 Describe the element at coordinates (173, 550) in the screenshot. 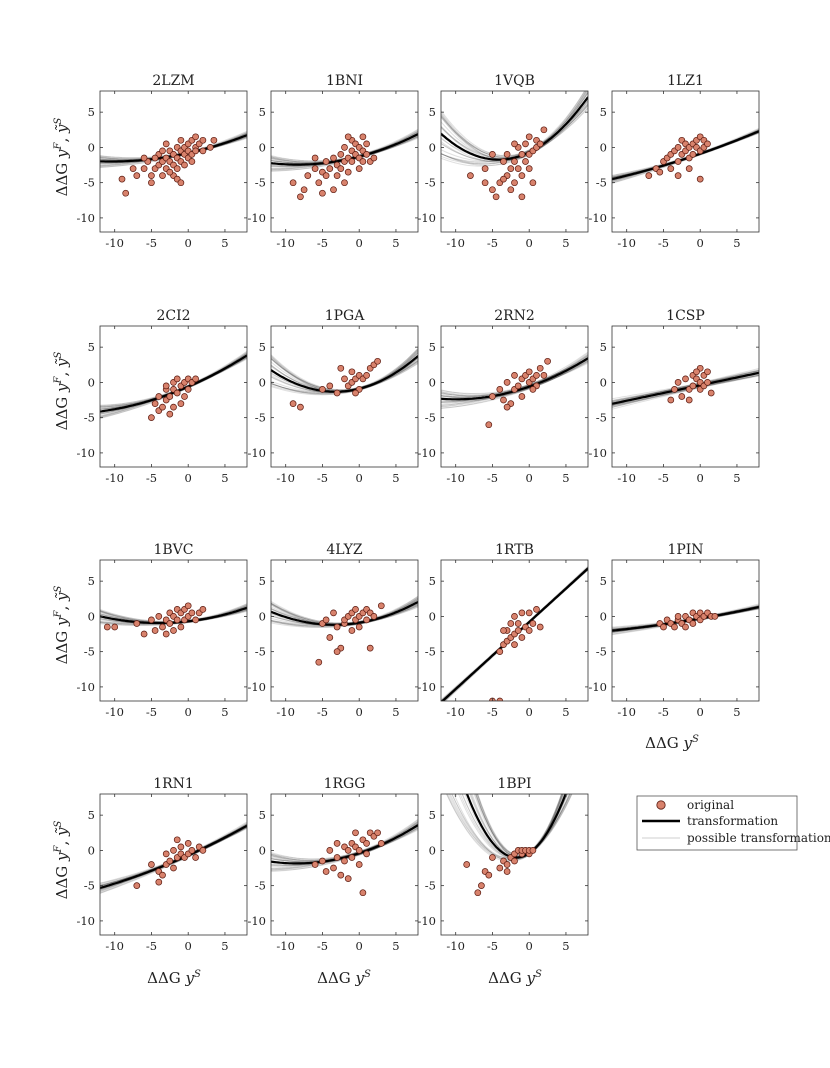

I see `subplot-title: 1BVC` at that location.